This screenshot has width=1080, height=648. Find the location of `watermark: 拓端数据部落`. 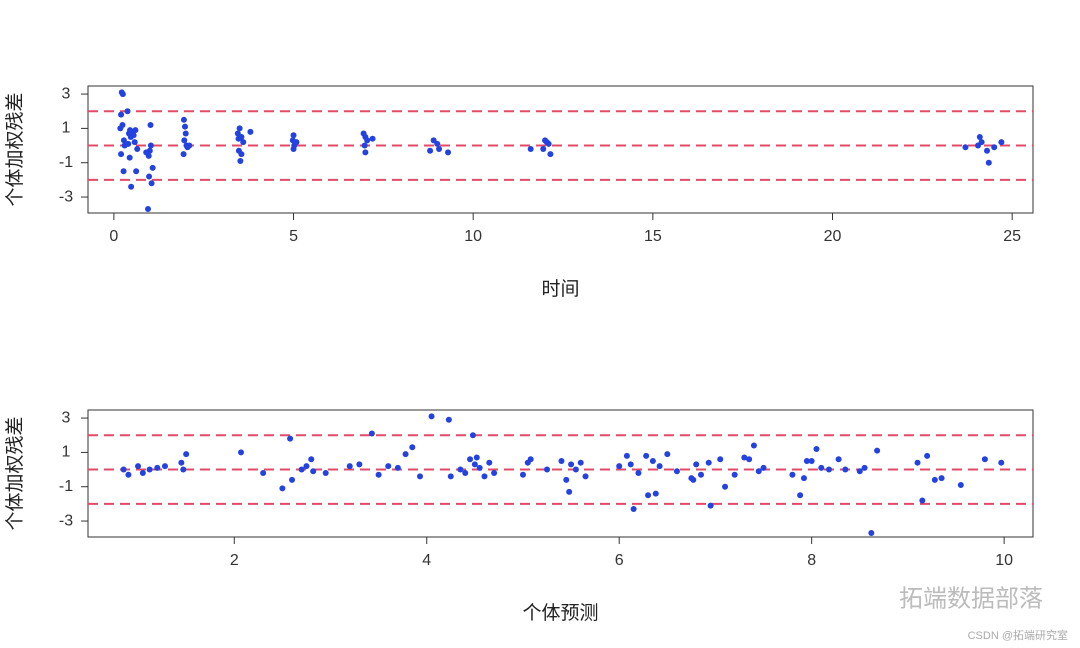

watermark: 拓端数据部落 is located at coordinates (971, 598).